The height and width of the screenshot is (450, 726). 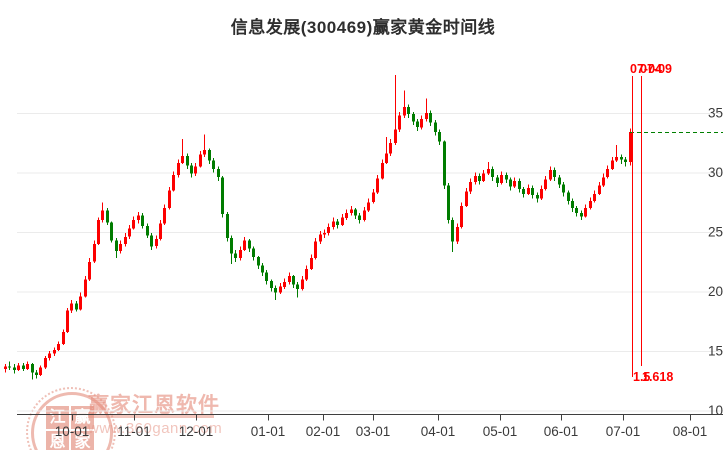 What do you see at coordinates (656, 69) in the screenshot?
I see `gann-line-date-label-2: 07-09` at bounding box center [656, 69].